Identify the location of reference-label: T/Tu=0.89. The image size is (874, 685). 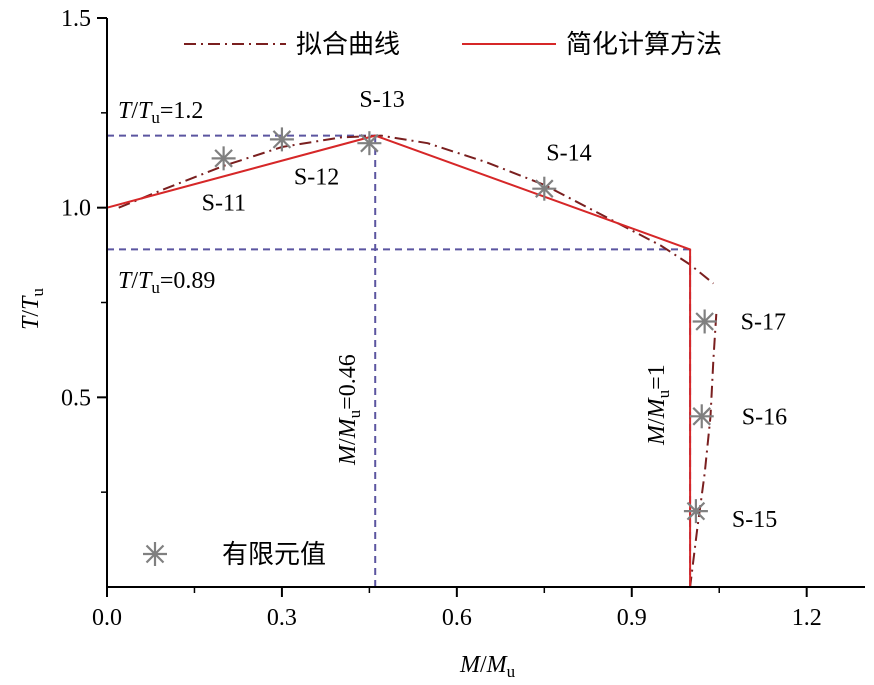
(166, 282).